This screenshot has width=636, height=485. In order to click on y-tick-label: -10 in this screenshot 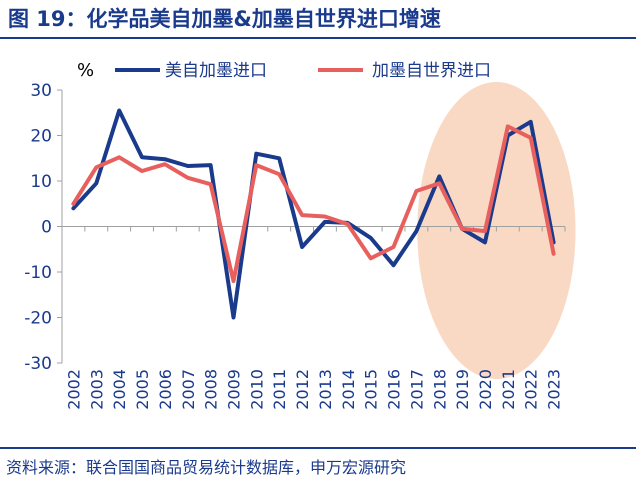, I will do `click(38, 273)`.